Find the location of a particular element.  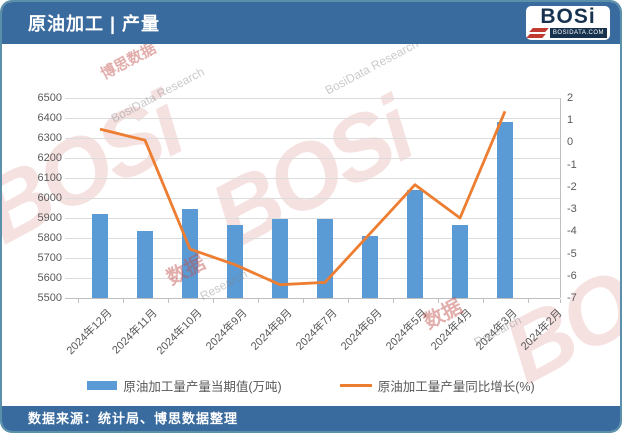

y-axis-tick-label: 5900 is located at coordinates (49, 218).